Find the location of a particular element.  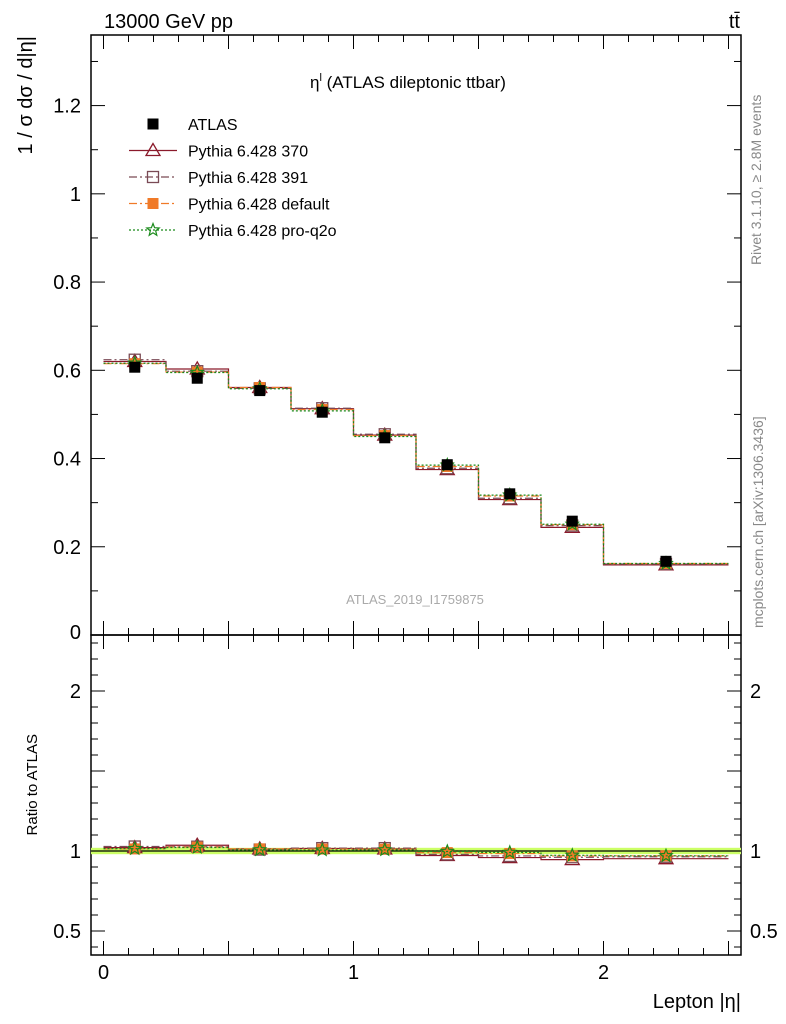

mcplots-label: mcplots.cern.ch [arXiv:1306.3436] is located at coordinates (758, 522).